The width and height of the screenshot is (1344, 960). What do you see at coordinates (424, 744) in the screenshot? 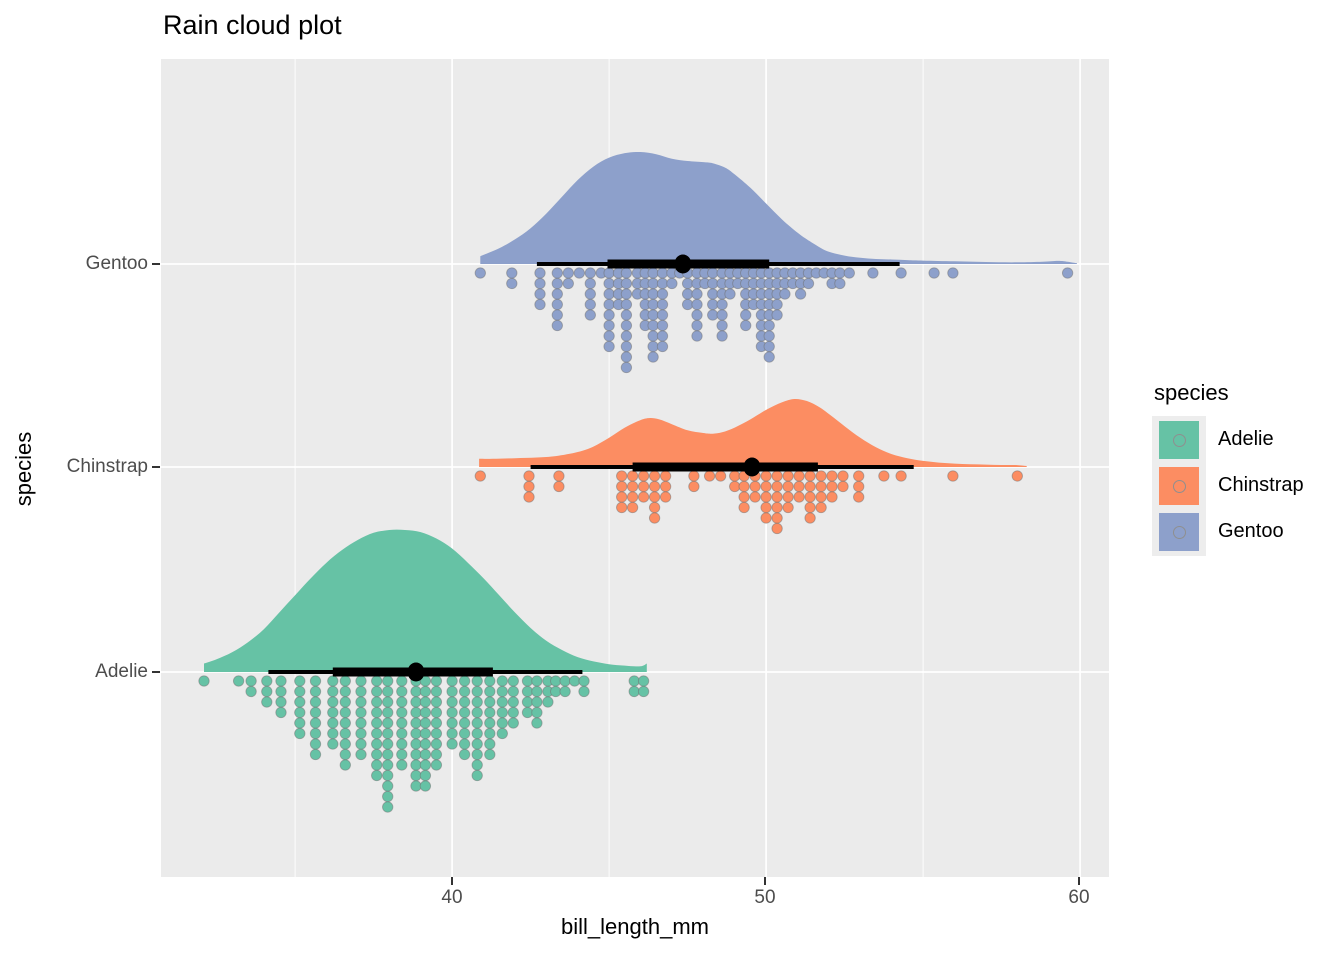
I see `rain-dots-adelie` at bounding box center [424, 744].